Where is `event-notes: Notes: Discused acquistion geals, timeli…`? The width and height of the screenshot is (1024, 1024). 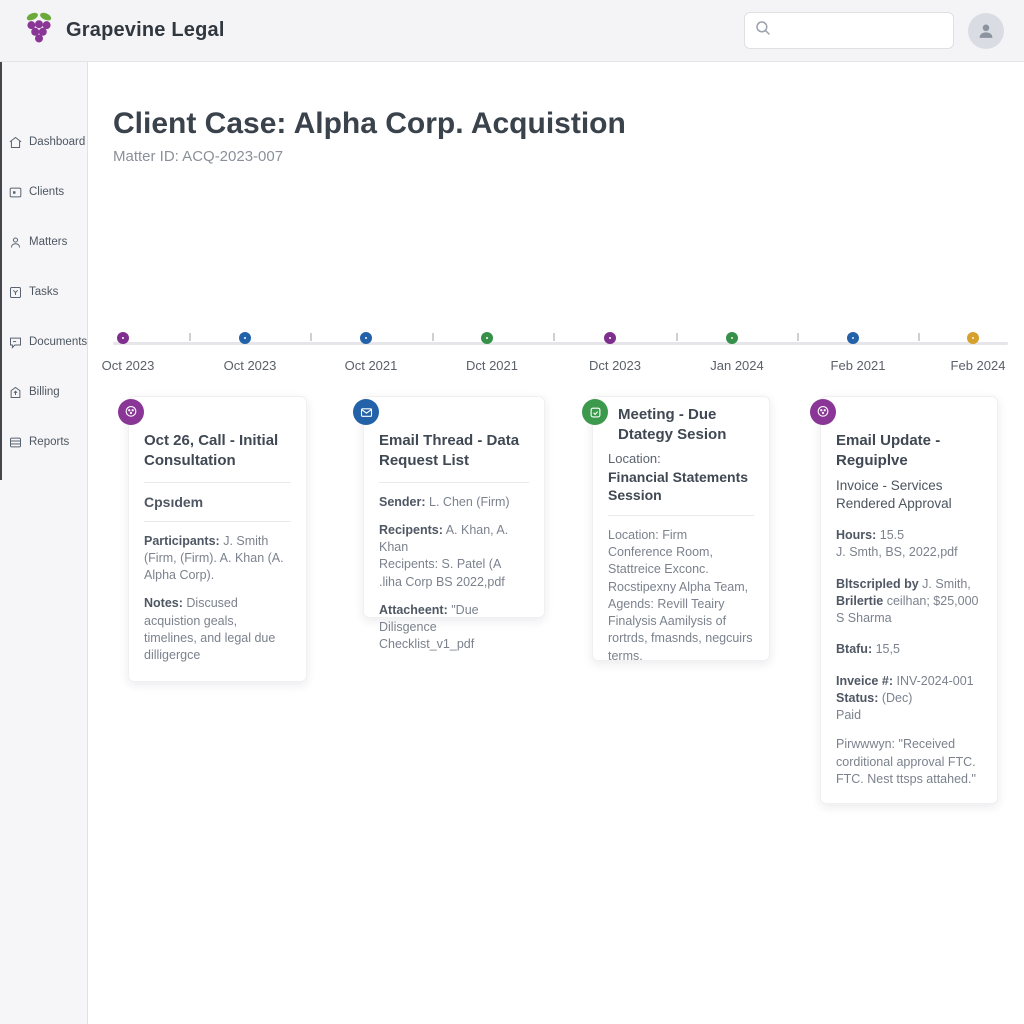
event-notes: Notes: Discused acquistion geals, timeli… is located at coordinates (210, 629).